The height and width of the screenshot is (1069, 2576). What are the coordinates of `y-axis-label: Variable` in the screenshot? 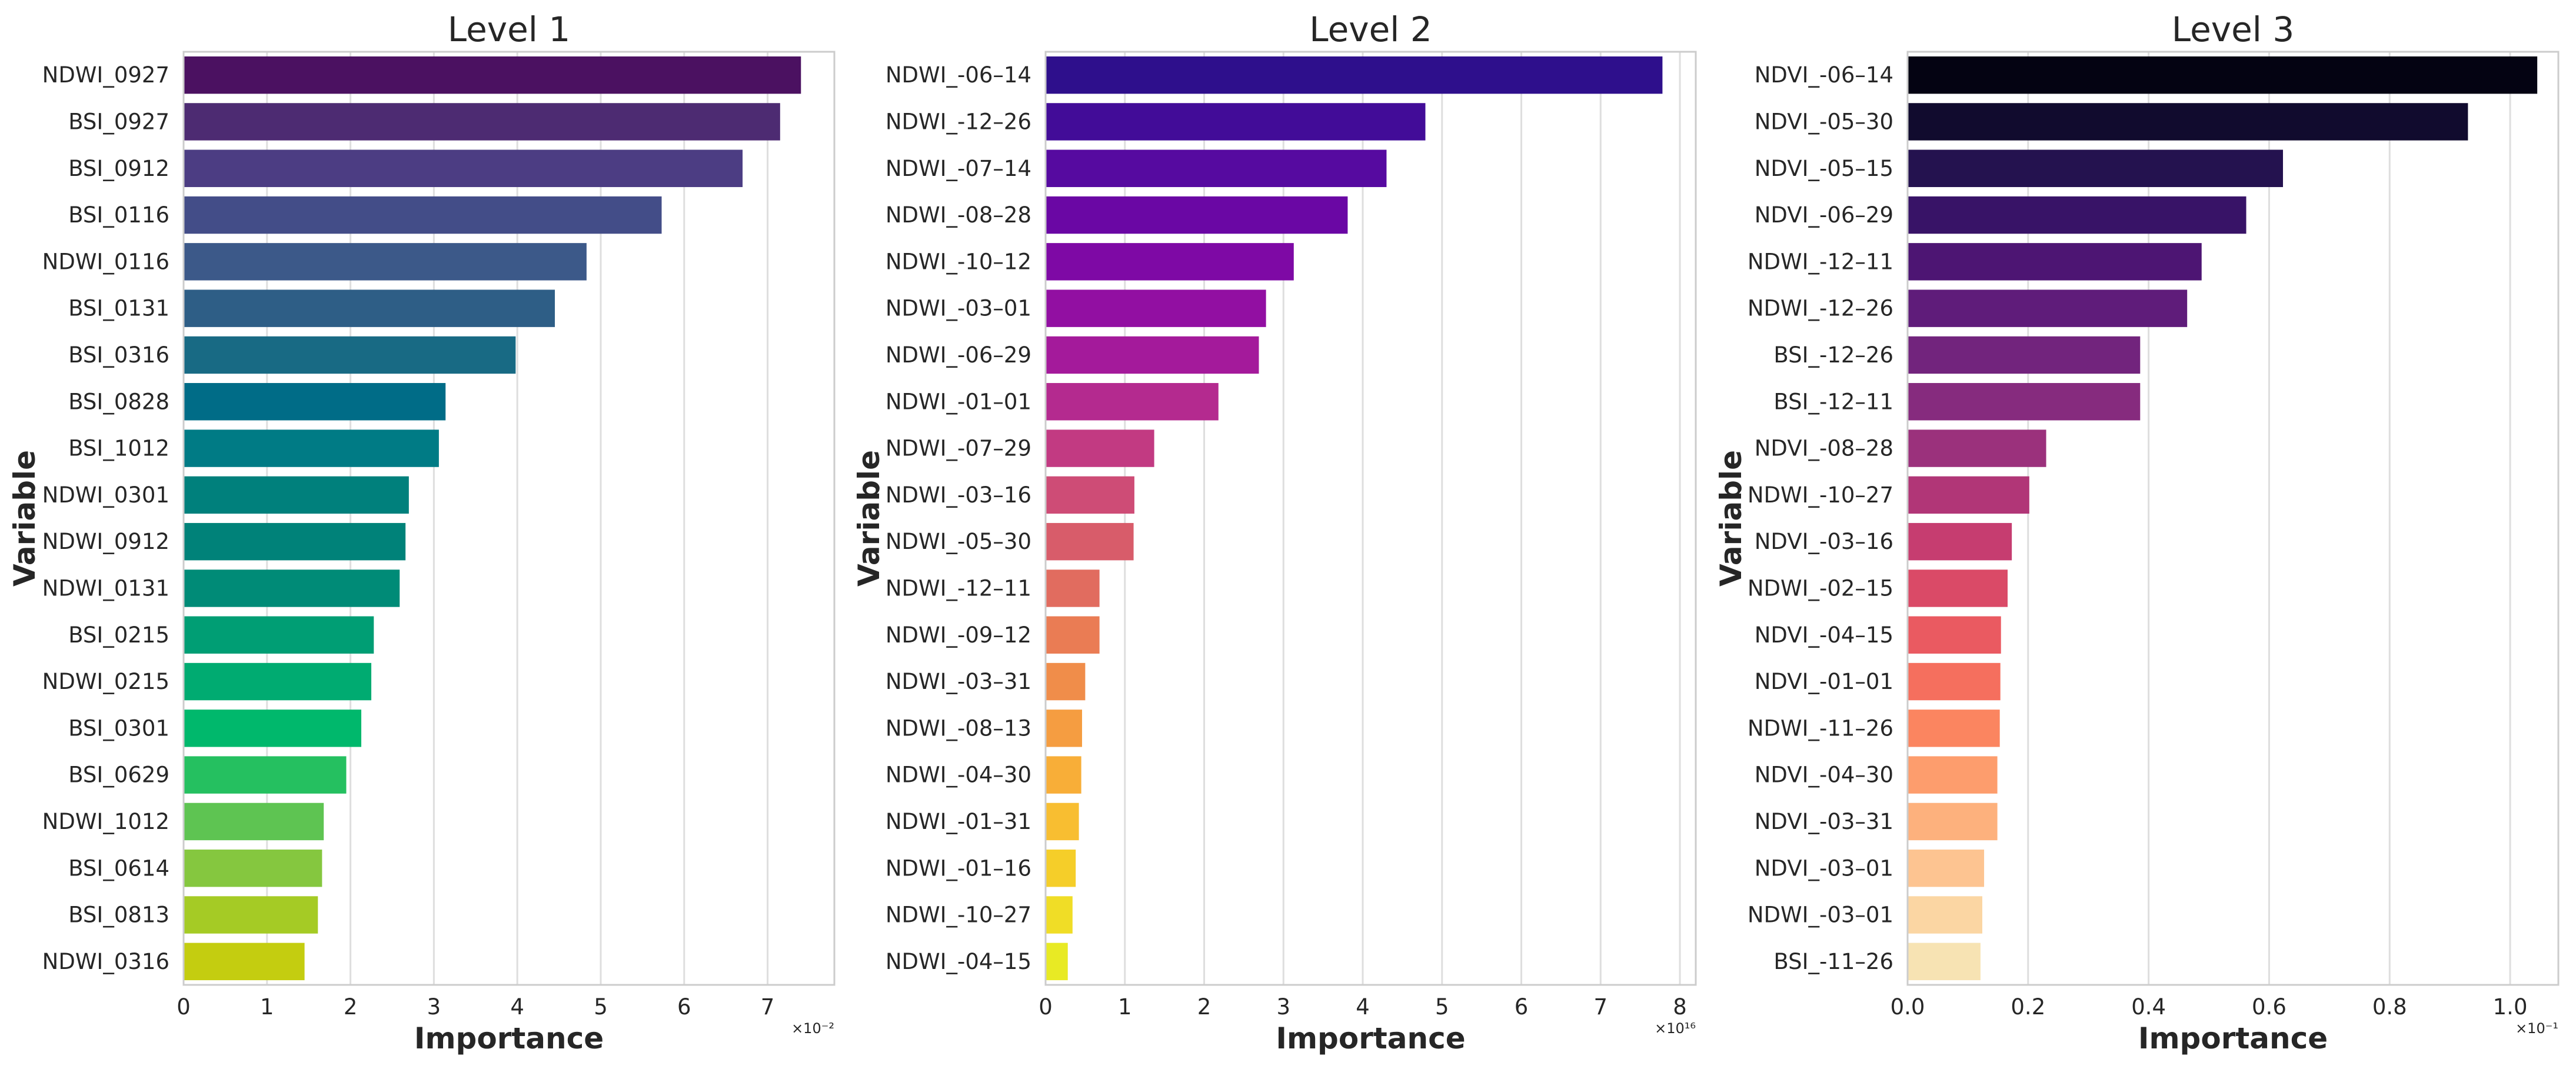 It's located at (869, 518).